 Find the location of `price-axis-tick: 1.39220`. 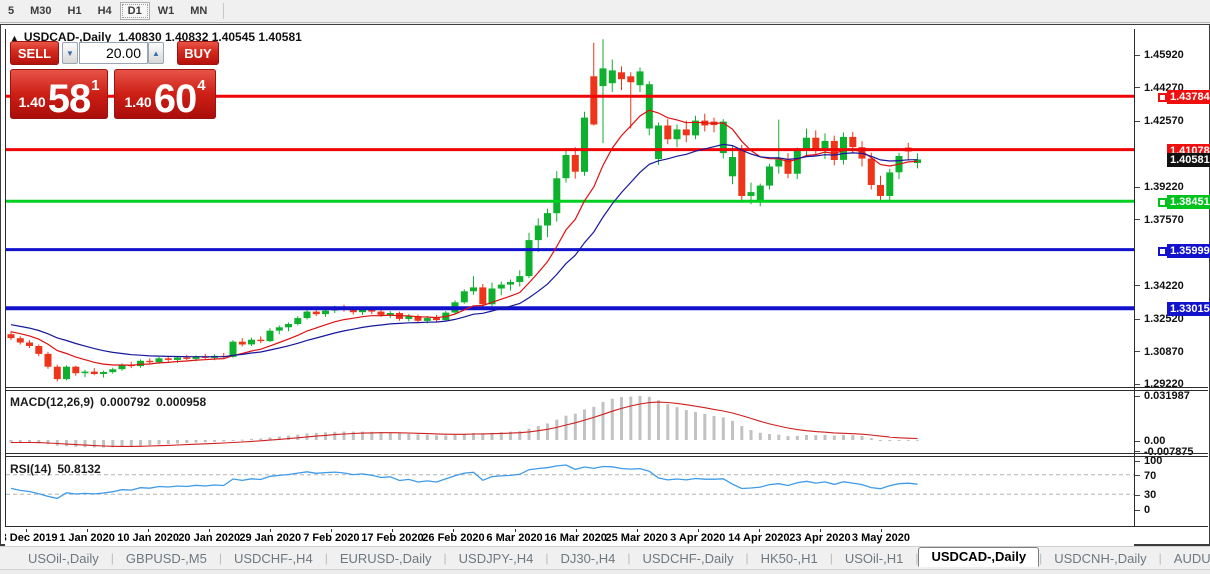

price-axis-tick: 1.39220 is located at coordinates (1159, 187).